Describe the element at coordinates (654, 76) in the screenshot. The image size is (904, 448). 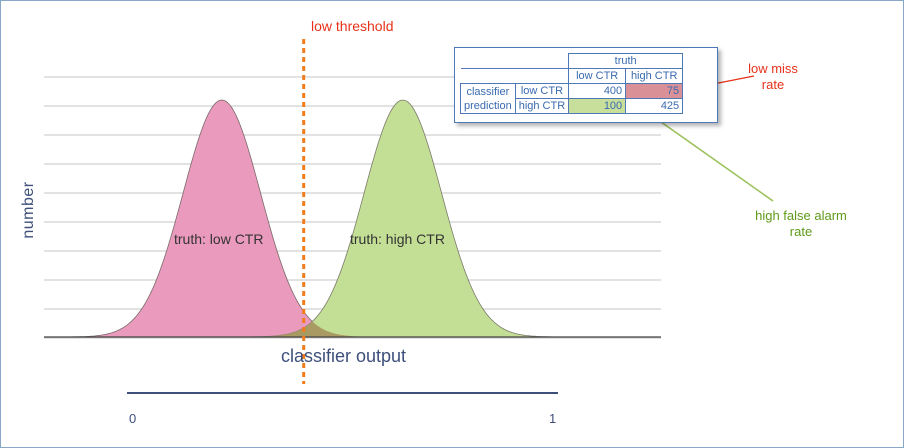
I see `col-header-high-ctr: high CTR` at that location.